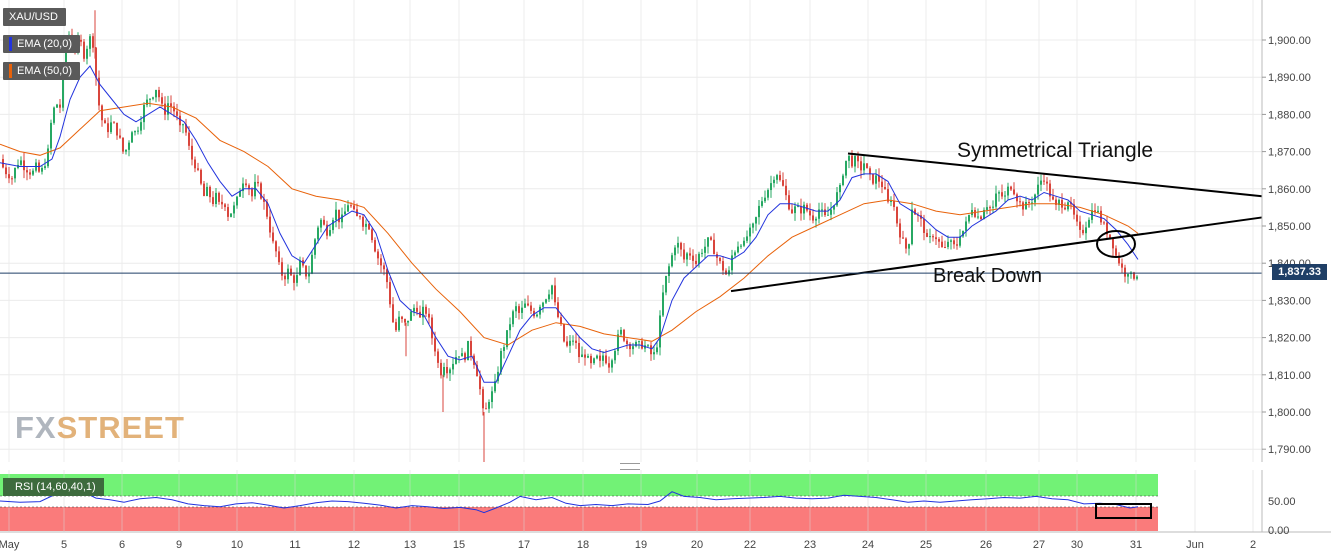 This screenshot has height=558, width=1331. What do you see at coordinates (1289, 339) in the screenshot?
I see `price-tick-label: 1,820.00` at bounding box center [1289, 339].